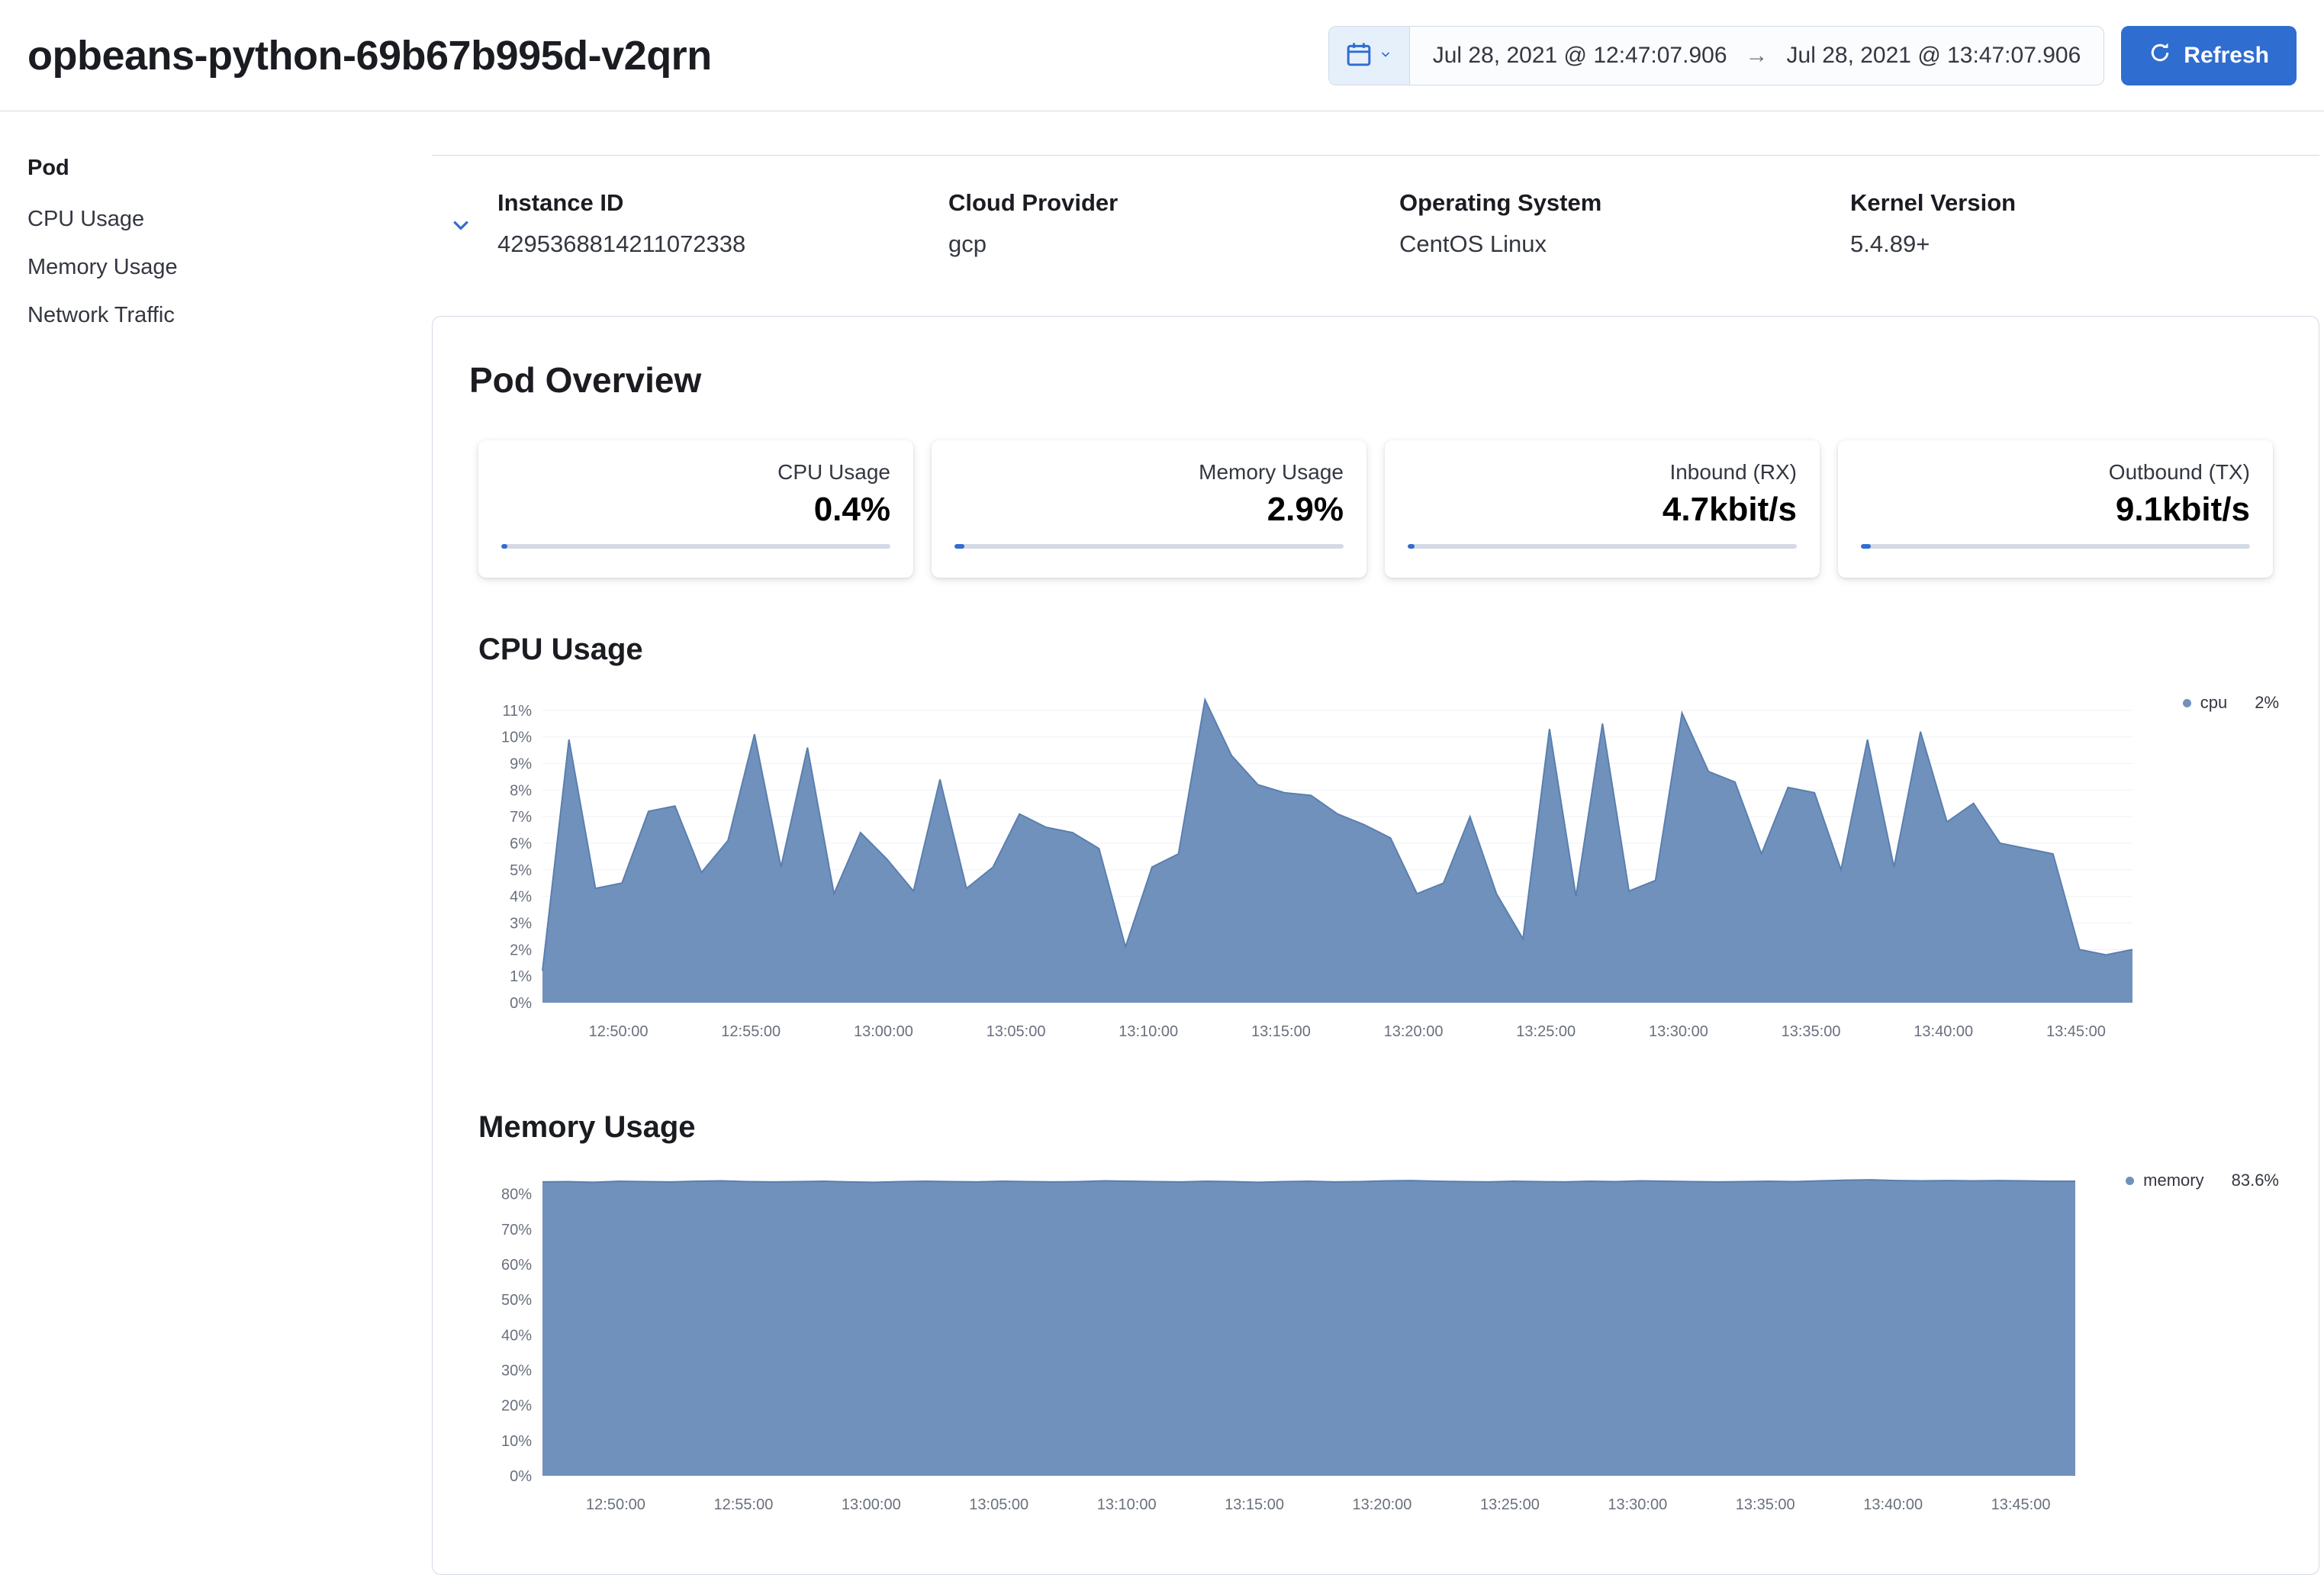  I want to click on svg-text: 2%, so click(521, 950).